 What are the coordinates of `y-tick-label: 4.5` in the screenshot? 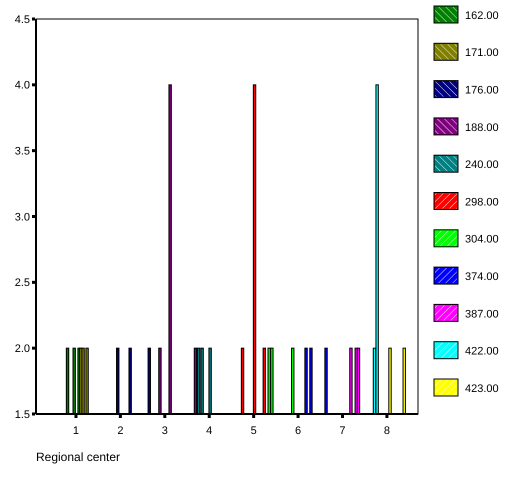 It's located at (22, 20).